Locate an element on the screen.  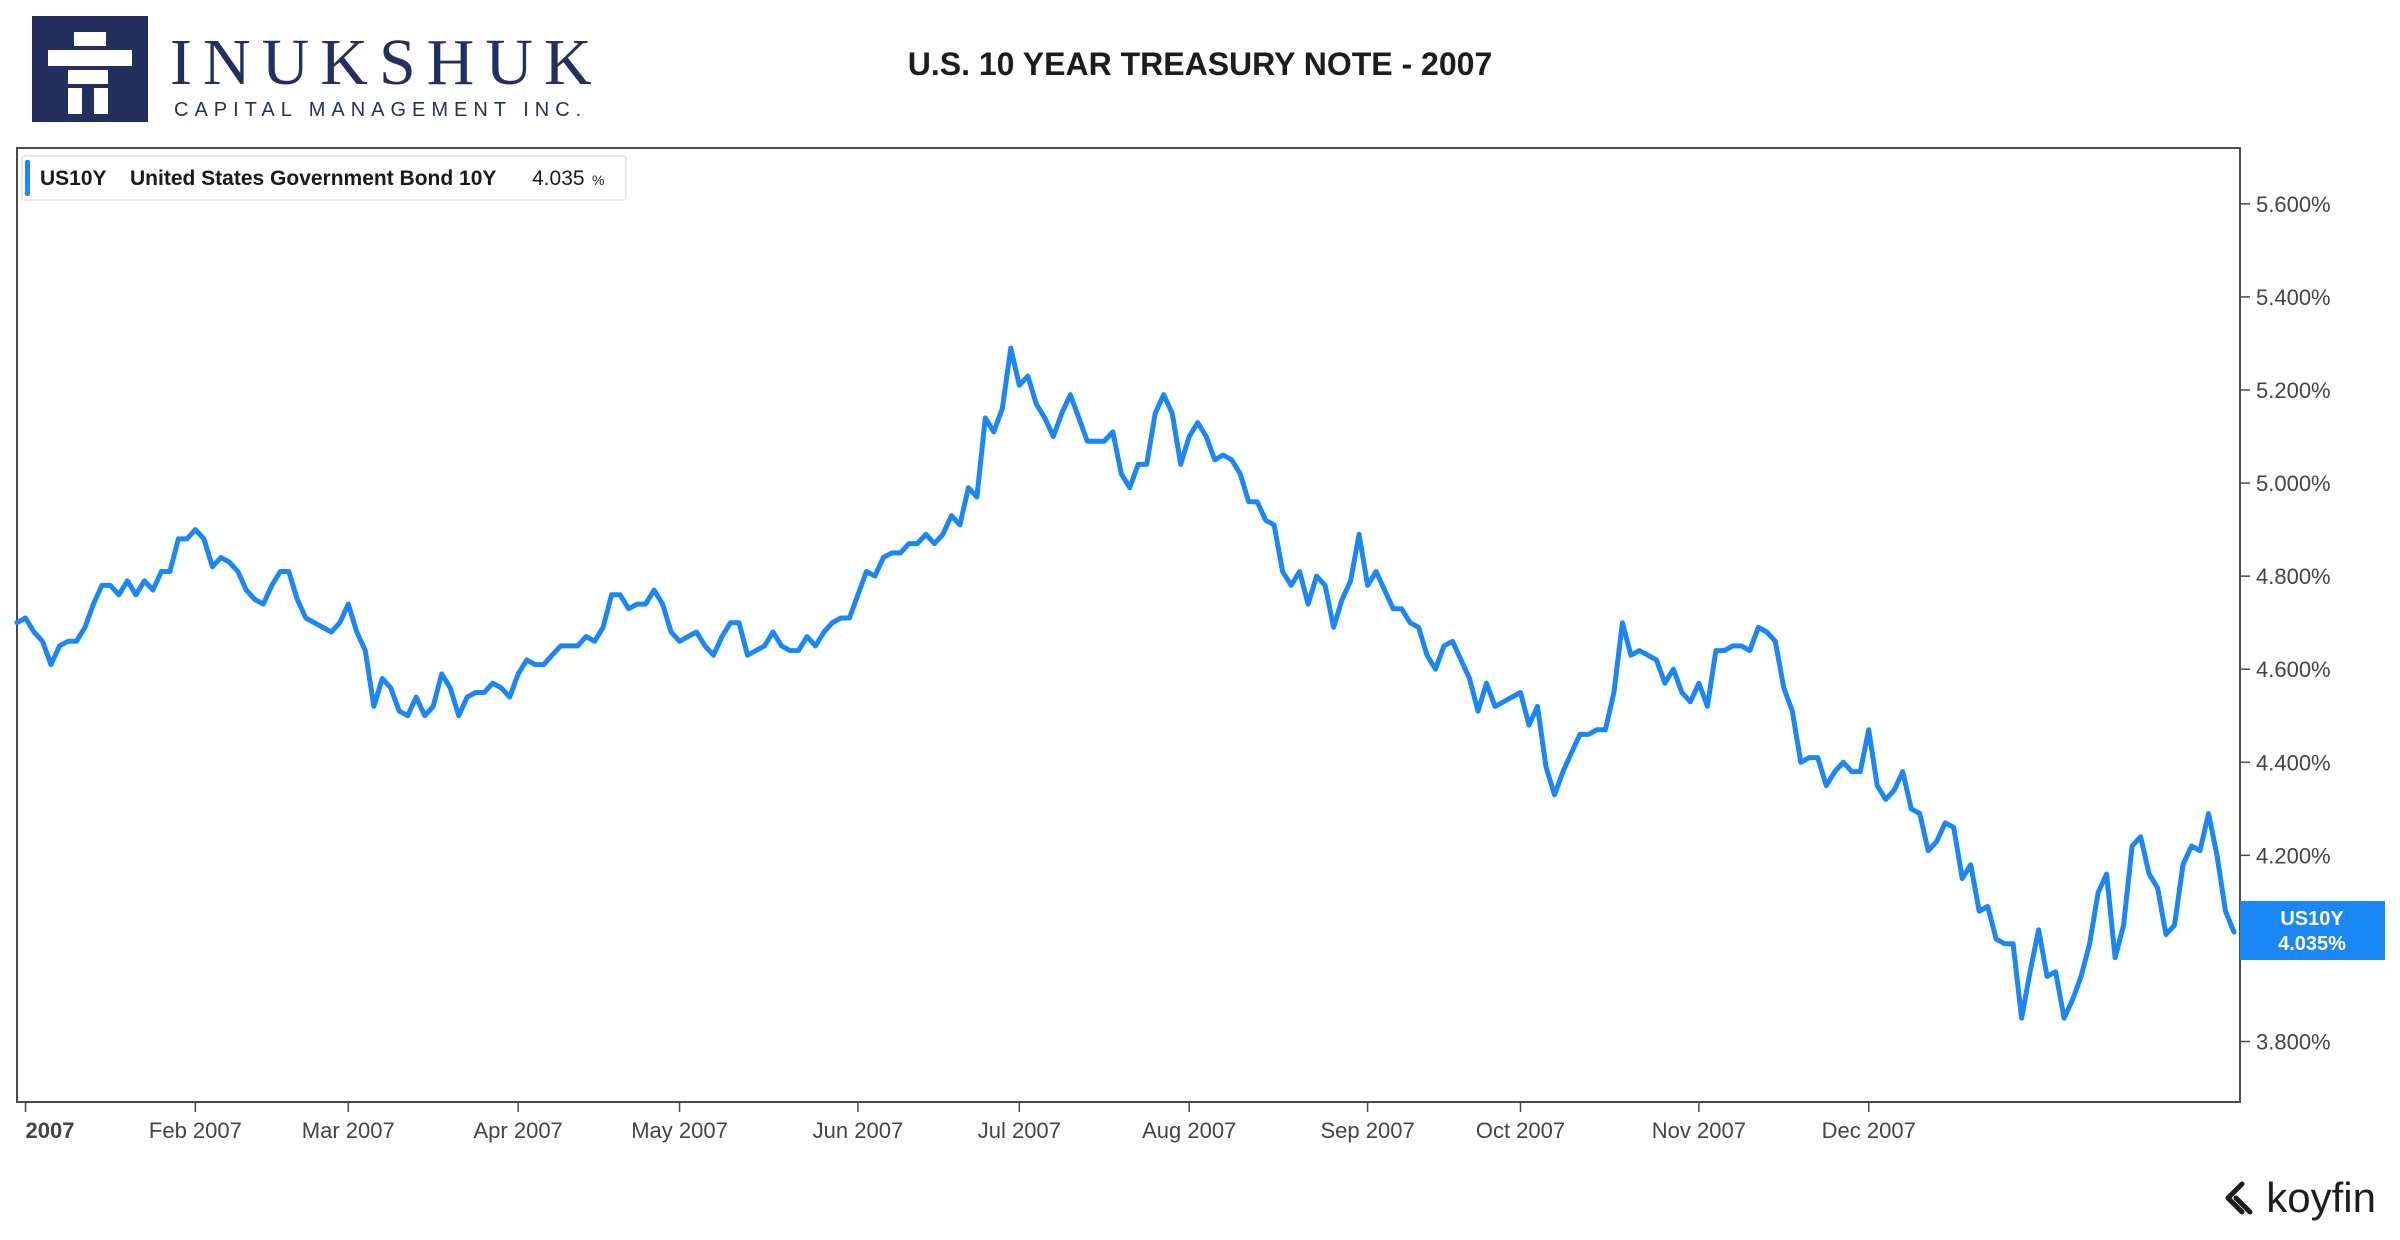
price-tag-value: 4.035% is located at coordinates (2312, 944).